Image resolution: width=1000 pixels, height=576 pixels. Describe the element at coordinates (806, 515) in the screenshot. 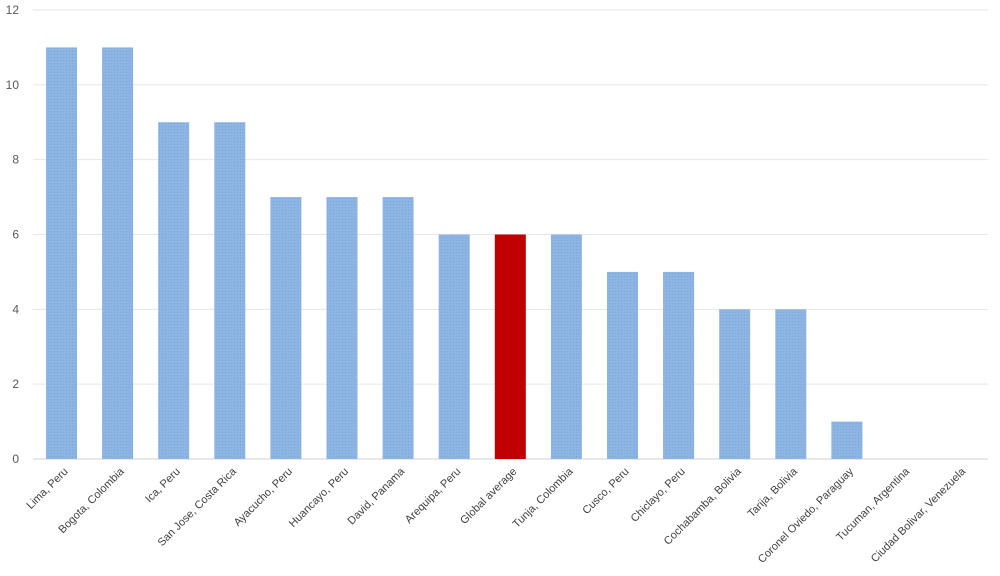

I see `x-tick-label: Coronel Oviedo, Paraguay` at that location.